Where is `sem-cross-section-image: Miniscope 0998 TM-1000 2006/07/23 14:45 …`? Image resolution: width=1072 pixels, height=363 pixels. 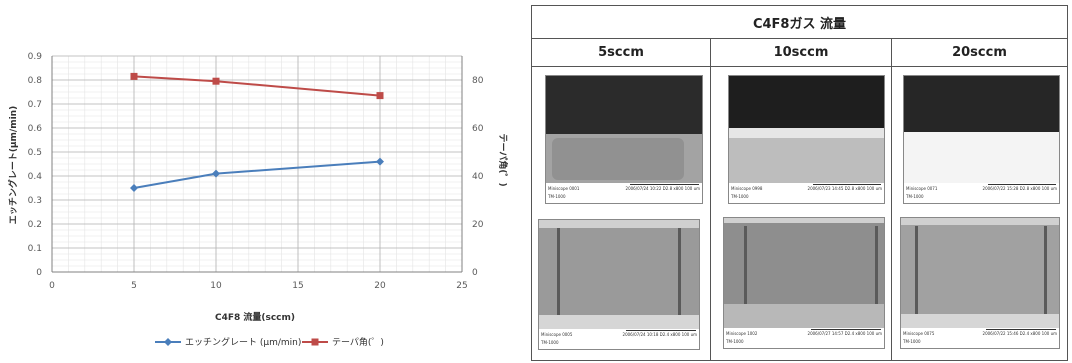 sem-cross-section-image: Miniscope 0998 TM-1000 2006/07/23 14:45 … is located at coordinates (806, 139).